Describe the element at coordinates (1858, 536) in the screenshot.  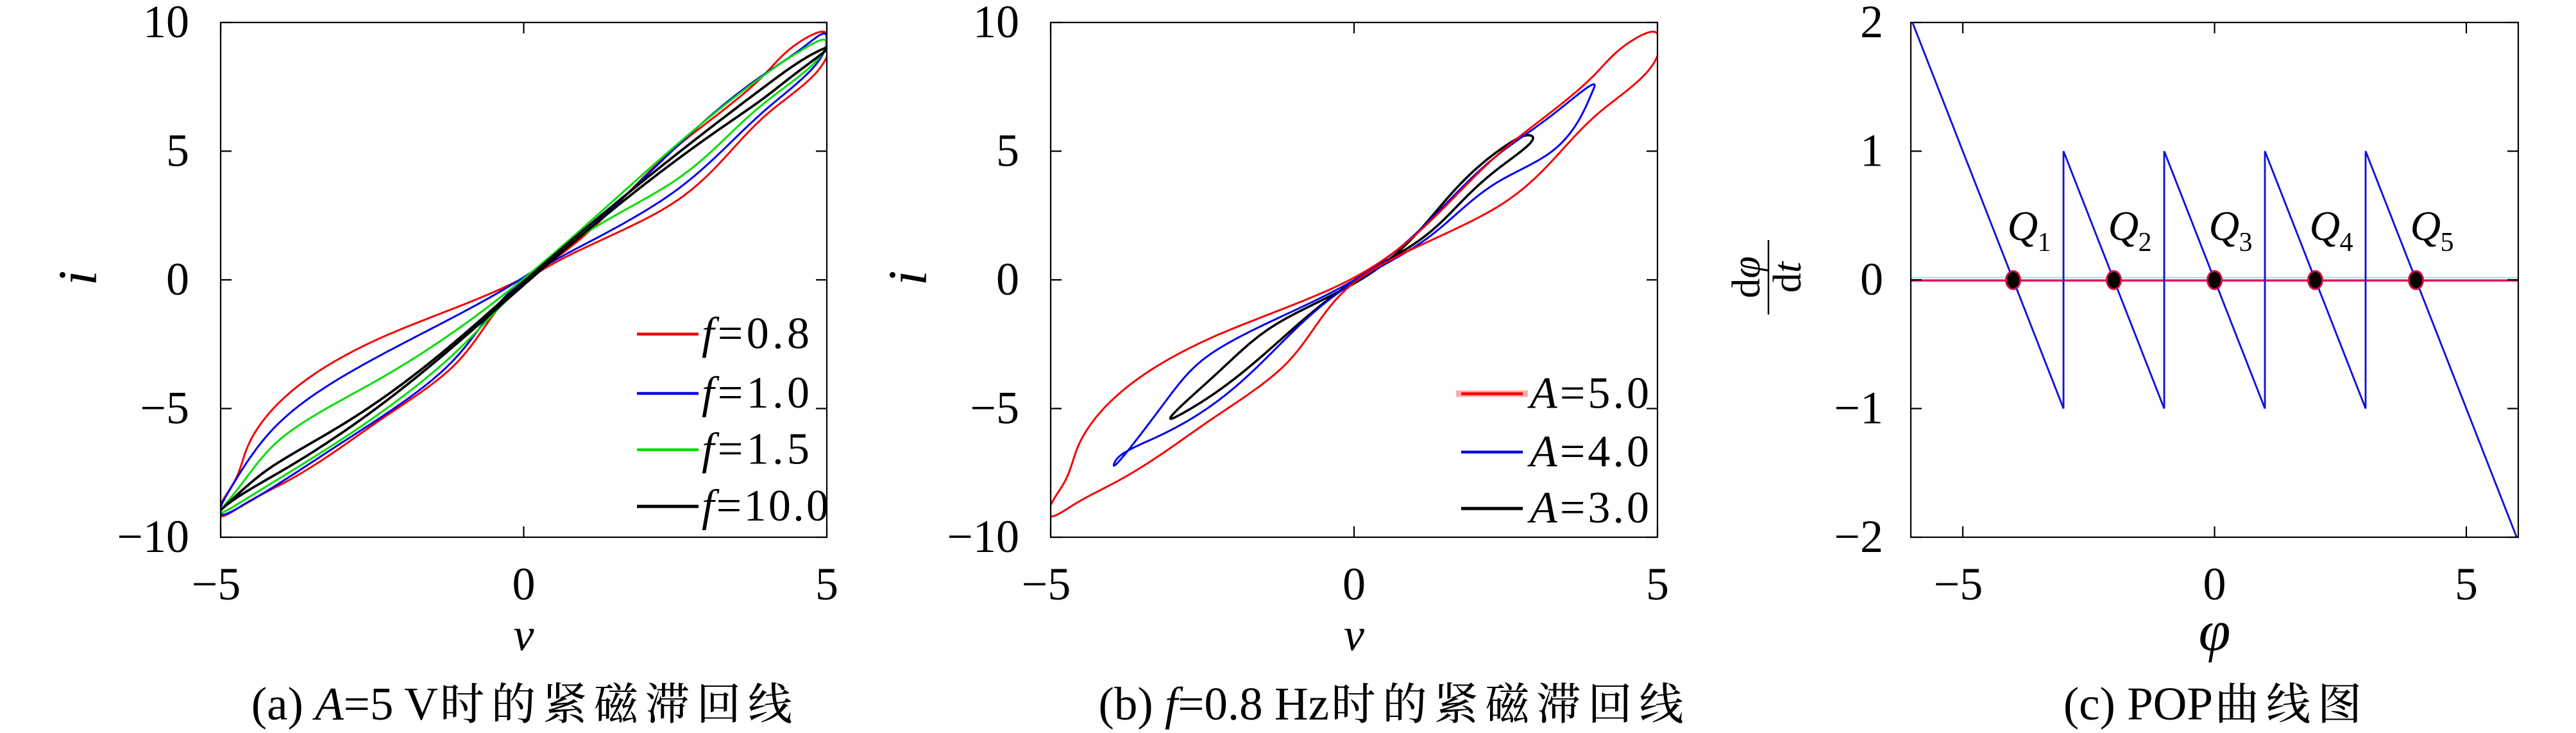
I see `svg-text: −2` at that location.